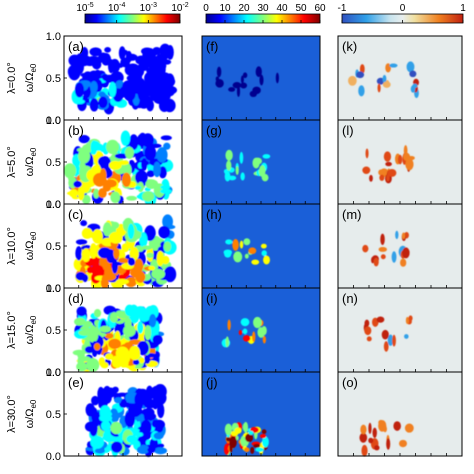 This screenshot has width=474, height=474. Describe the element at coordinates (76, 298) in the screenshot. I see `panel-label: (d)` at that location.